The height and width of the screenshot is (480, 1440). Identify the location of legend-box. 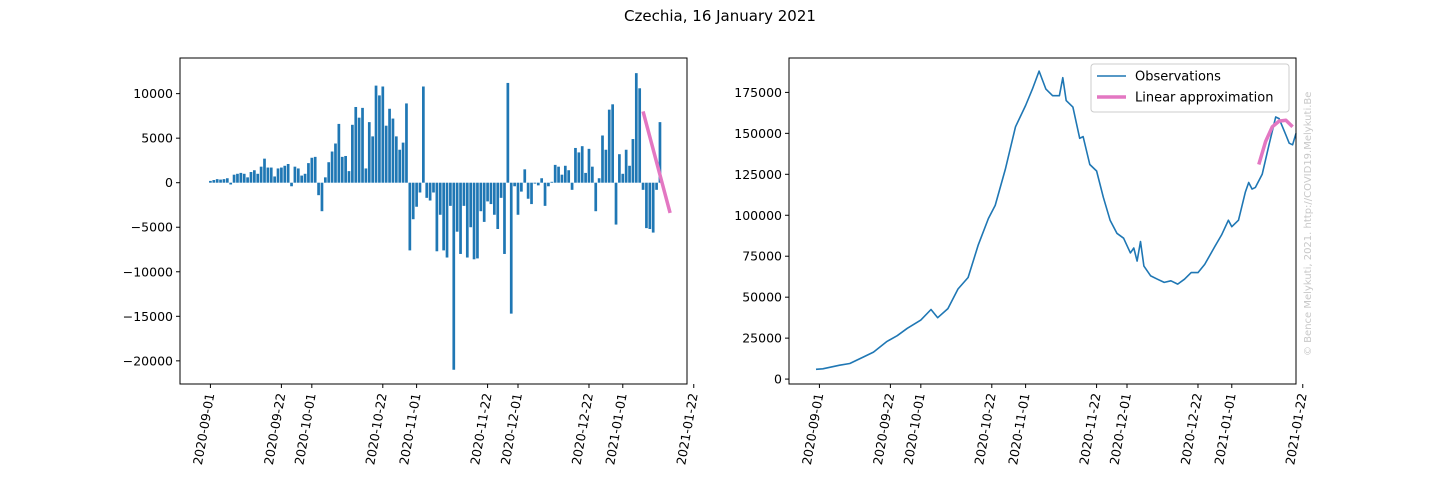
(1190, 88).